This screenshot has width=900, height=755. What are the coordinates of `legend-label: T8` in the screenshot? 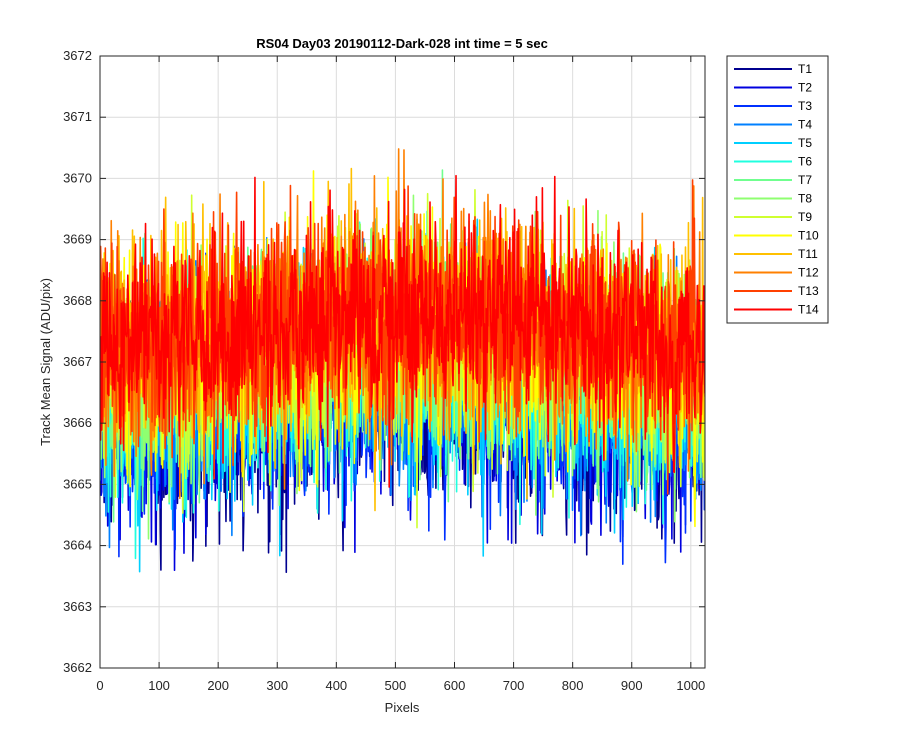 It's located at (805, 199).